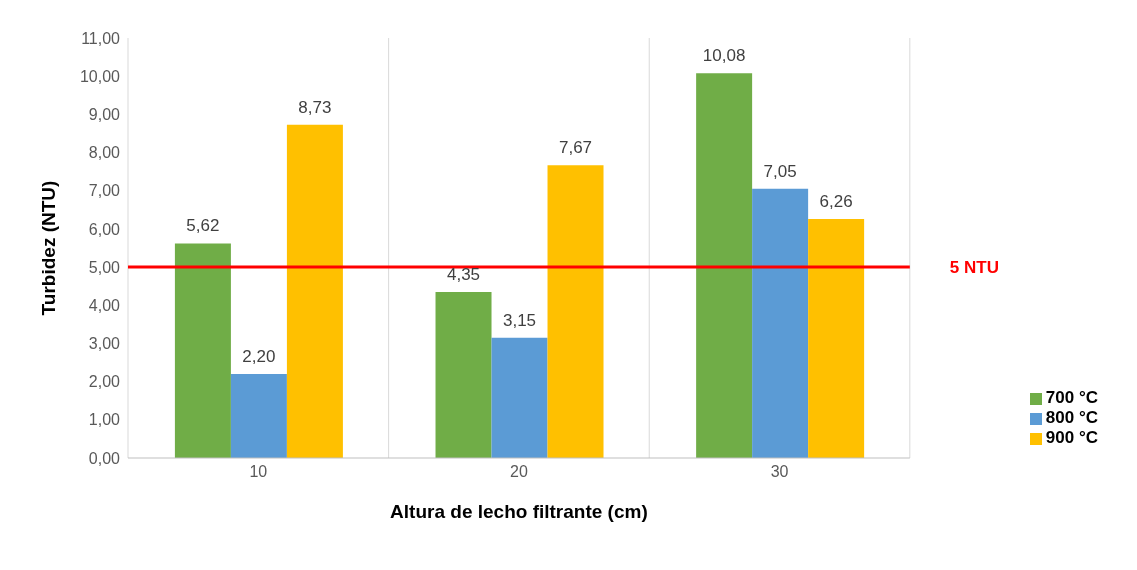 This screenshot has height=570, width=1137. Describe the element at coordinates (104, 229) in the screenshot. I see `y-tick-label: 6,00` at that location.